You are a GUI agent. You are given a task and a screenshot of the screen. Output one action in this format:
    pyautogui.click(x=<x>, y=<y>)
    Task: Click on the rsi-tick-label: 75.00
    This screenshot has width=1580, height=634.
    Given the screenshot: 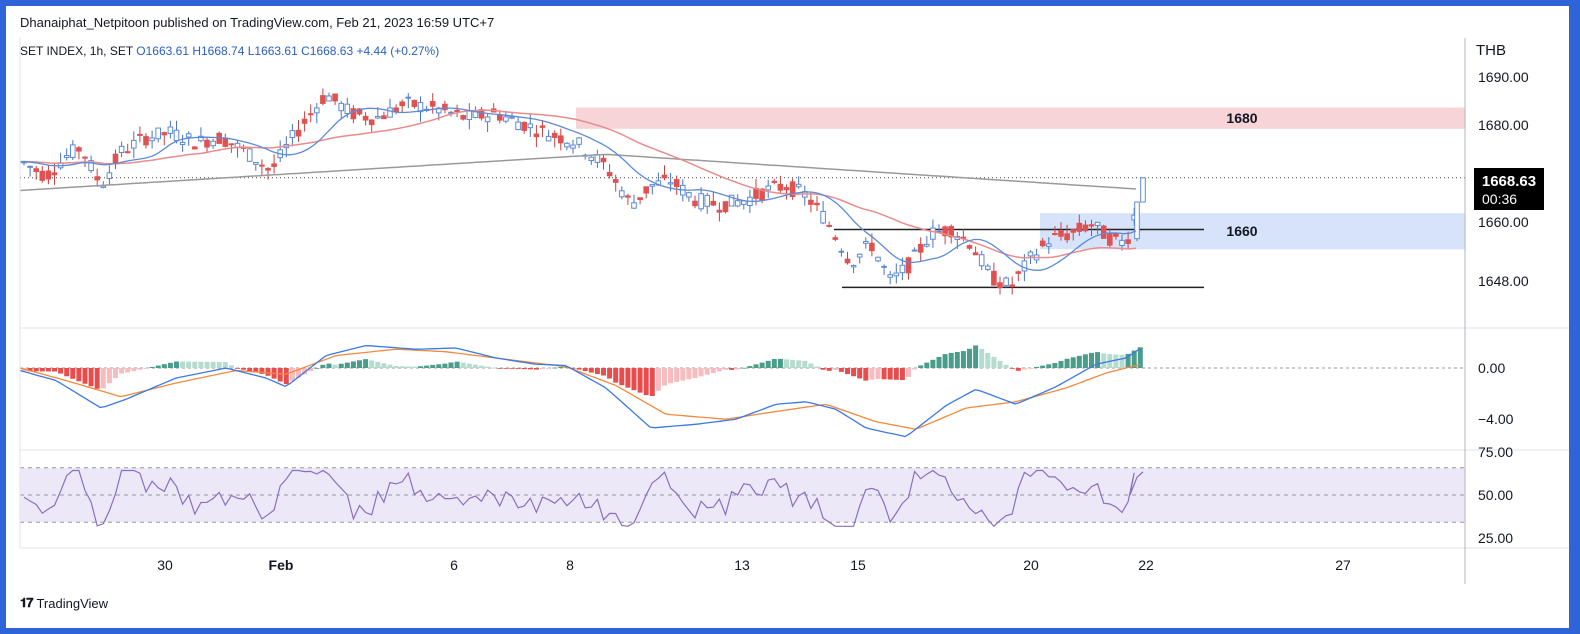 What is the action you would take?
    pyautogui.click(x=1495, y=452)
    